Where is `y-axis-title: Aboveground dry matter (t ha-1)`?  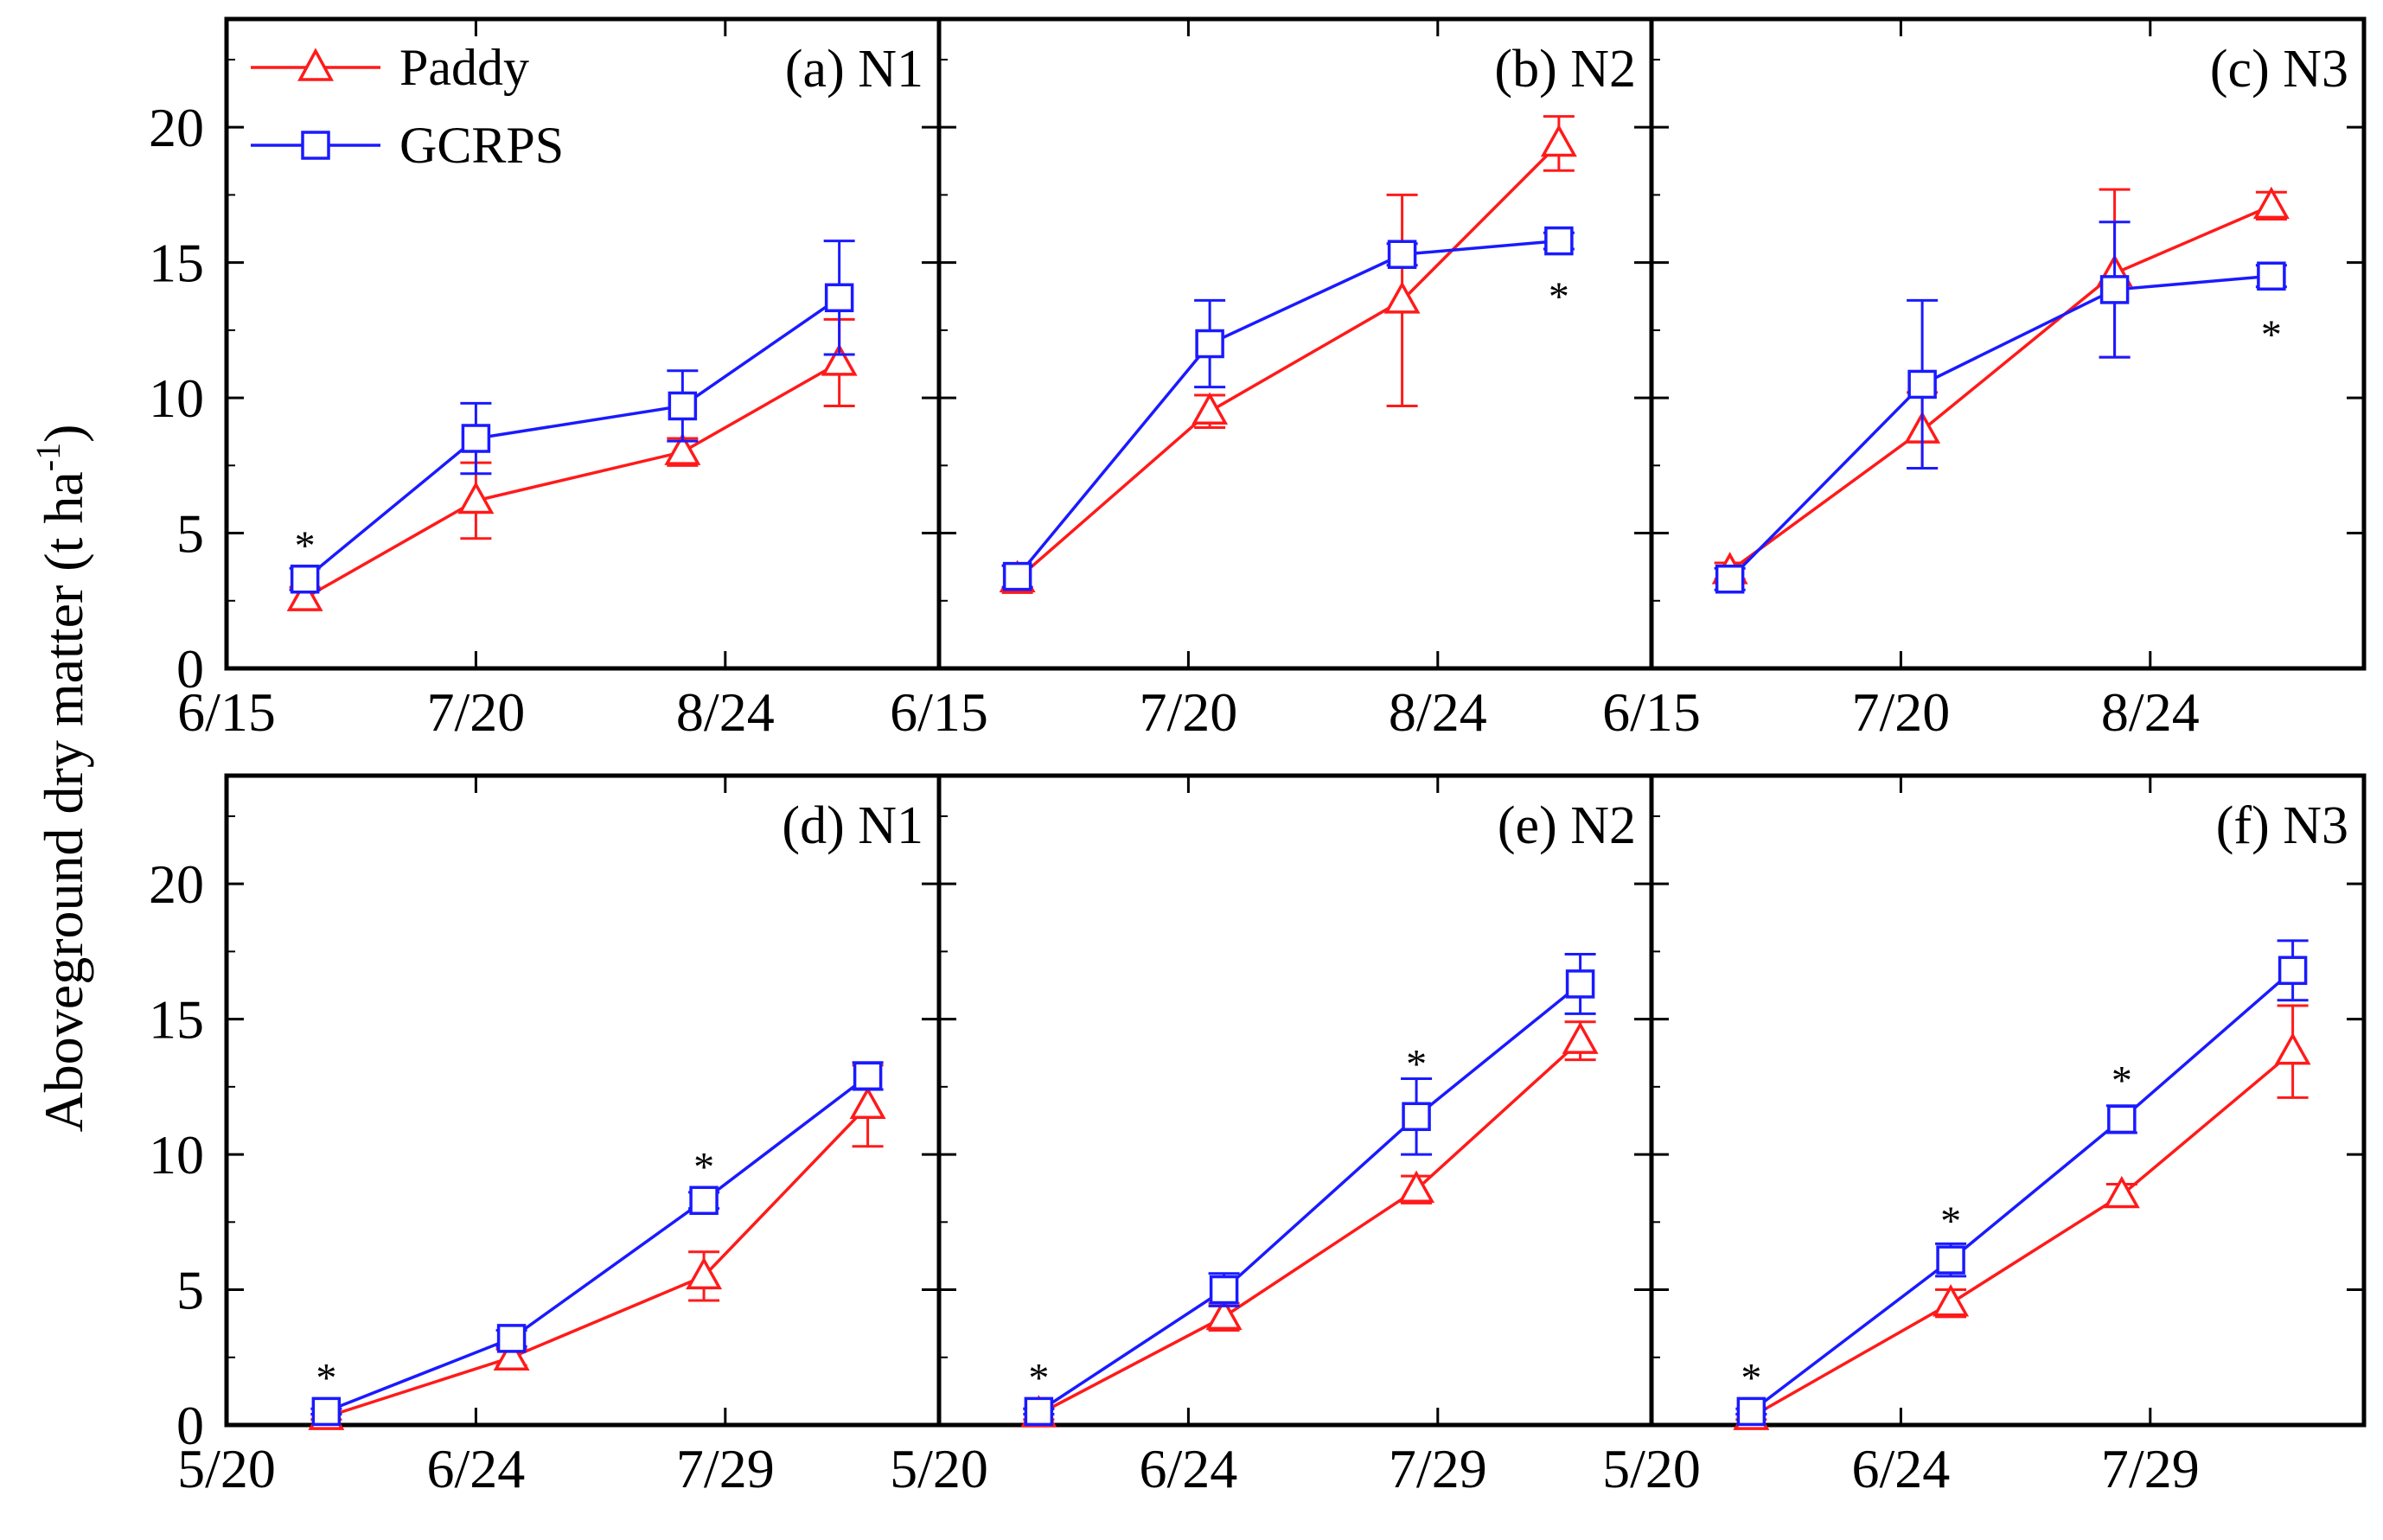 y-axis-title: Aboveground dry matter (t ha-1) is located at coordinates (61, 779).